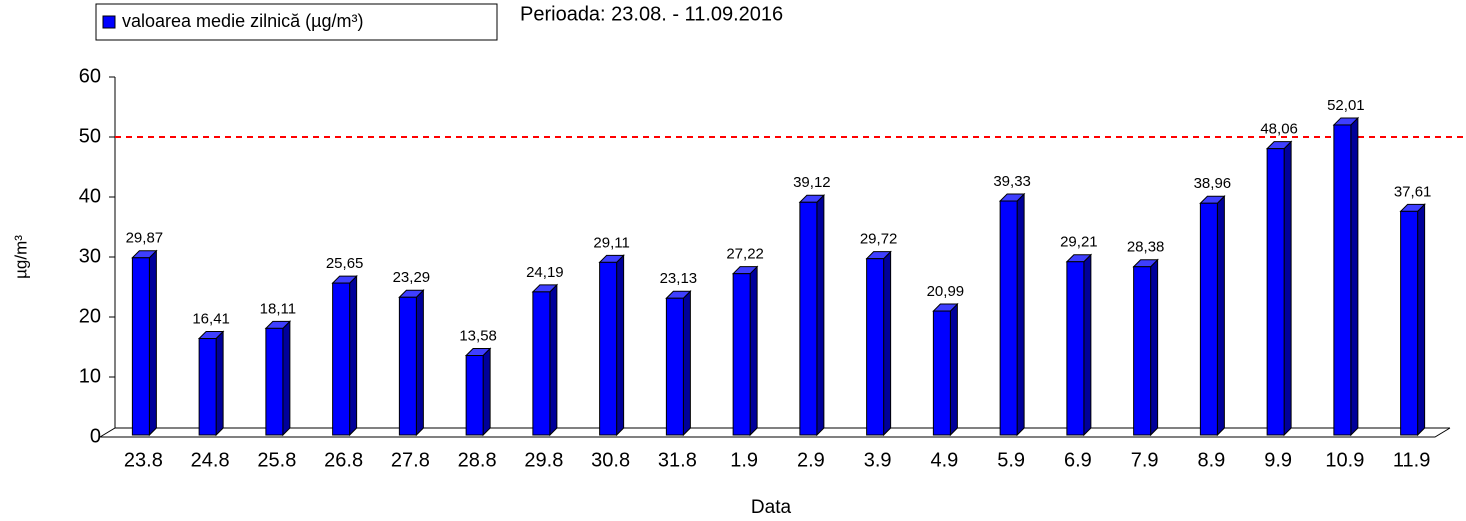  What do you see at coordinates (109, 22) in the screenshot?
I see `legend-swatch` at bounding box center [109, 22].